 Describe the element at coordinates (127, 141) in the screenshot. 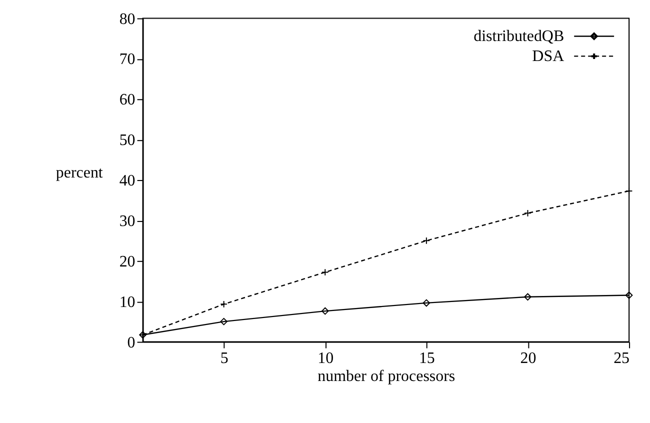

I see `y-tick-label: 50` at that location.